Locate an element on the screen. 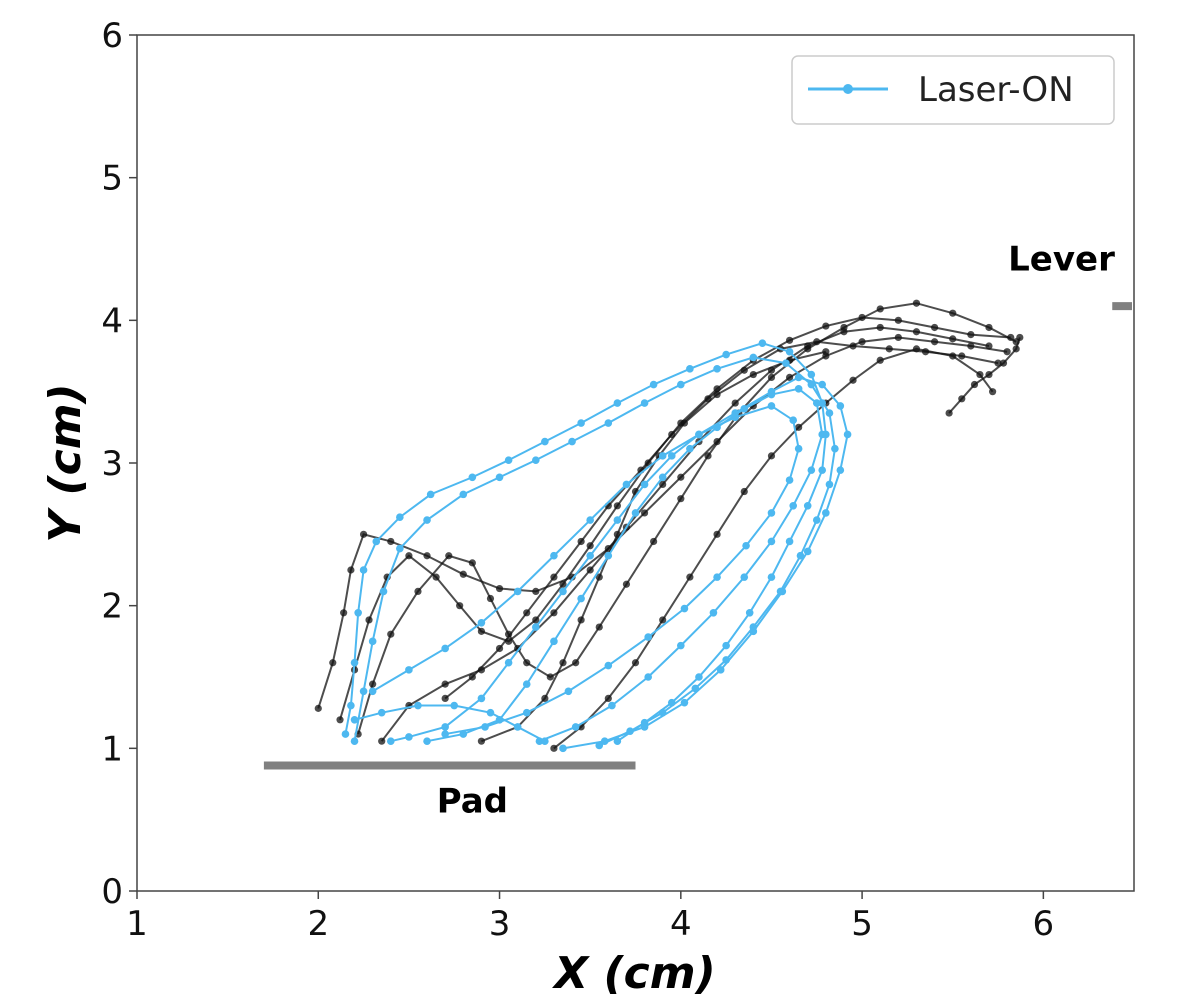 The width and height of the screenshot is (1200, 1000). x-tick-label: 6 is located at coordinates (1044, 924).